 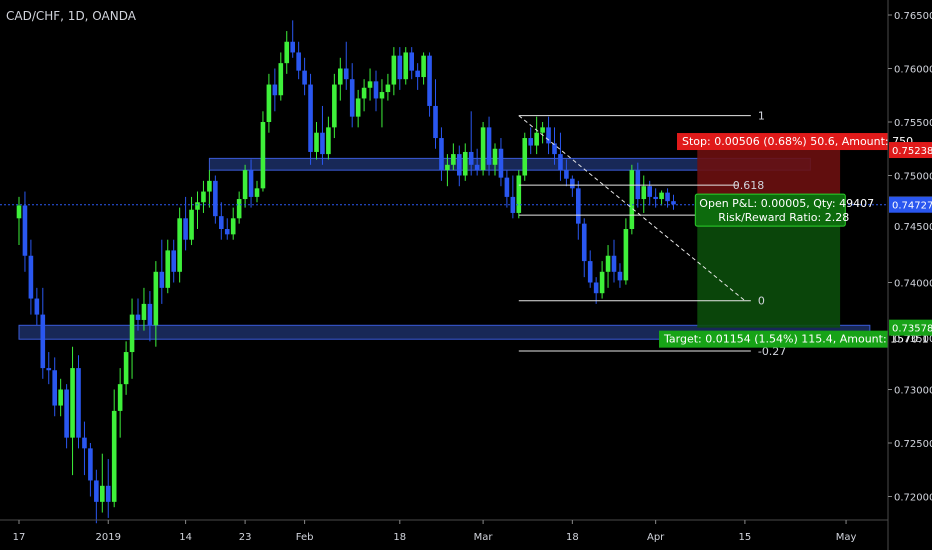 What do you see at coordinates (444, 531) in the screenshot?
I see `time-axis: 17 2019 14 23 Feb 18 Mar 18 Apr 15 May` at bounding box center [444, 531].